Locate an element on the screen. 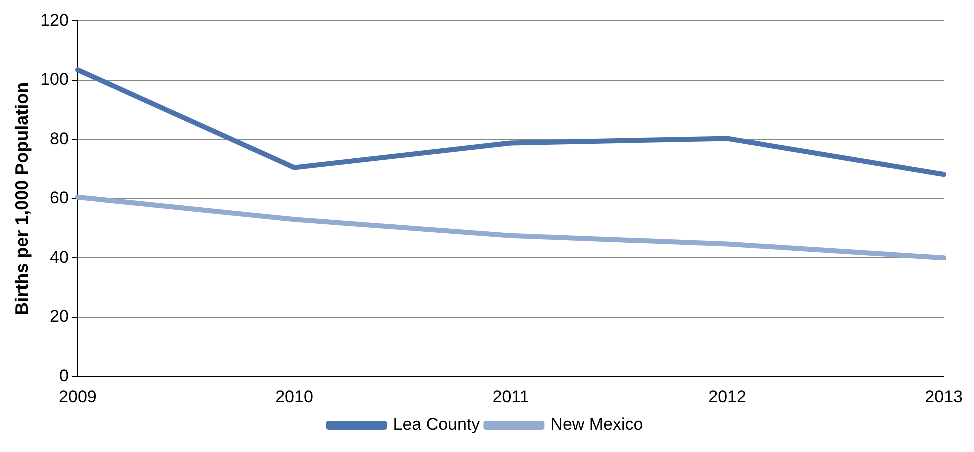  y-tick-label: 60 is located at coordinates (59, 198).